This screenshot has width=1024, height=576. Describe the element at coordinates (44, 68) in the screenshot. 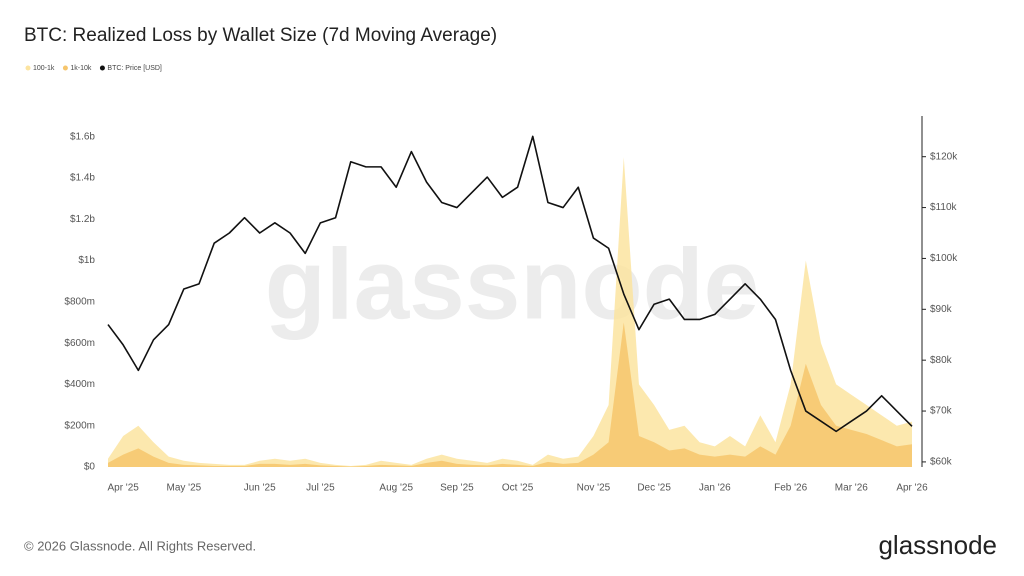

I see `legend-label: 100-1k` at that location.